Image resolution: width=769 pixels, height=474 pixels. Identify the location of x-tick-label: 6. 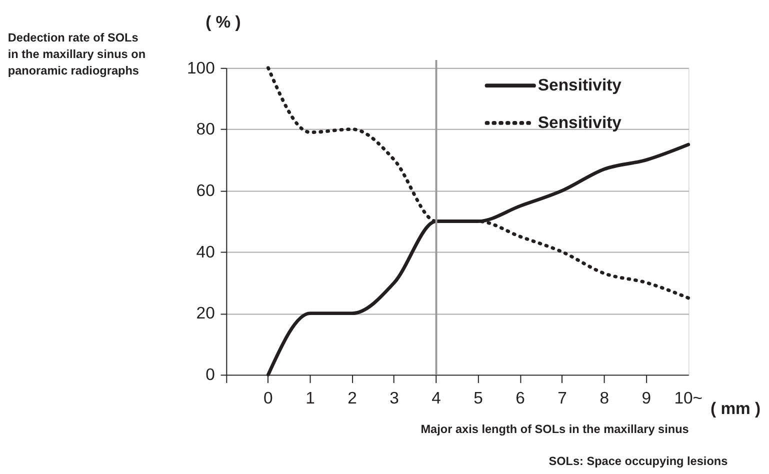
(520, 398).